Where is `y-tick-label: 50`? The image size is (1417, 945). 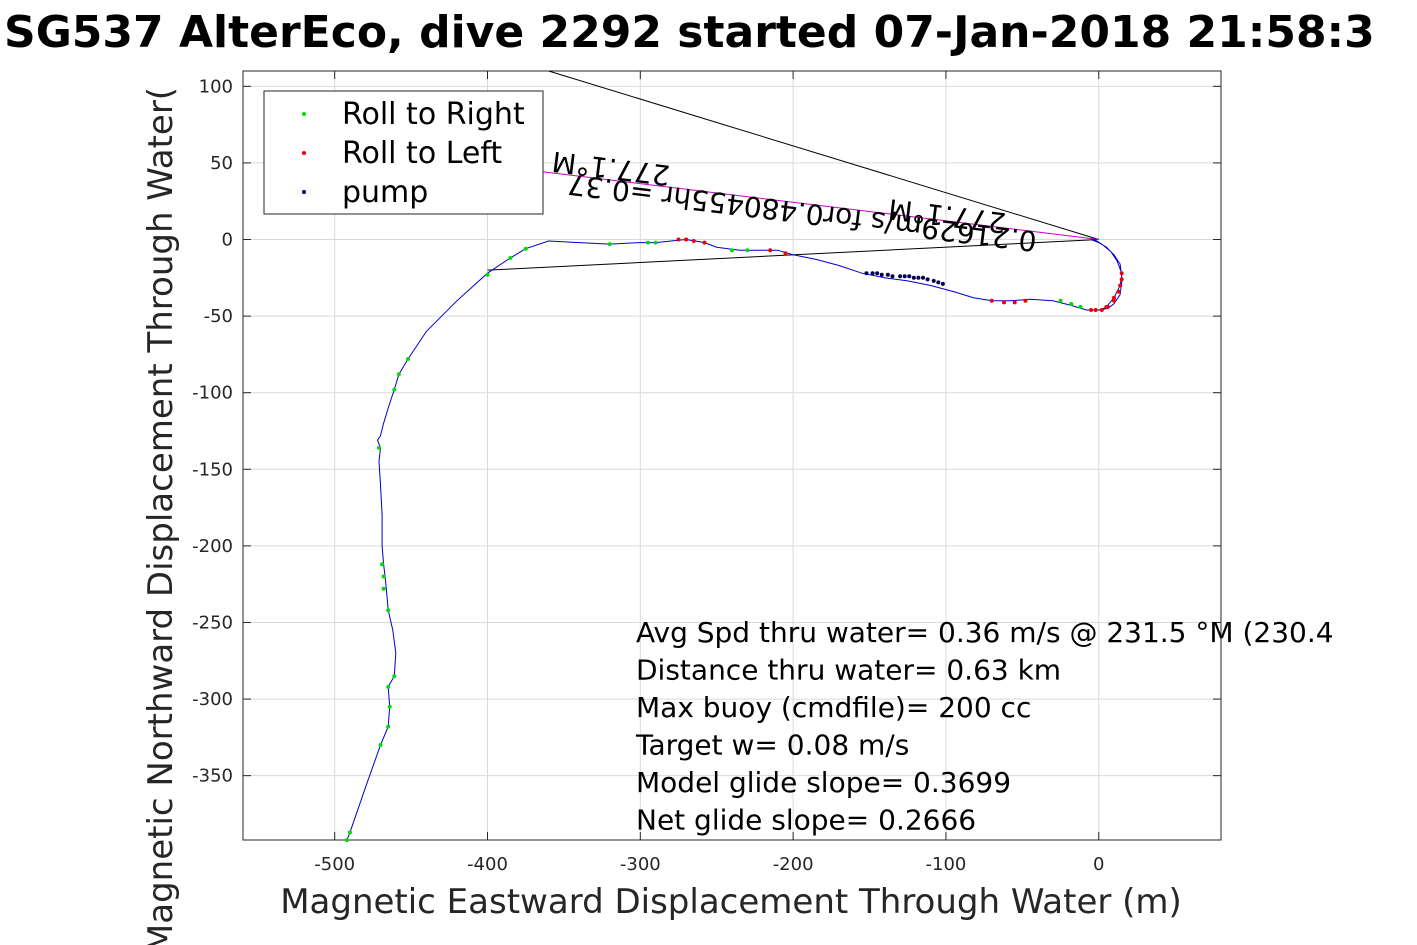 y-tick-label: 50 is located at coordinates (221, 163).